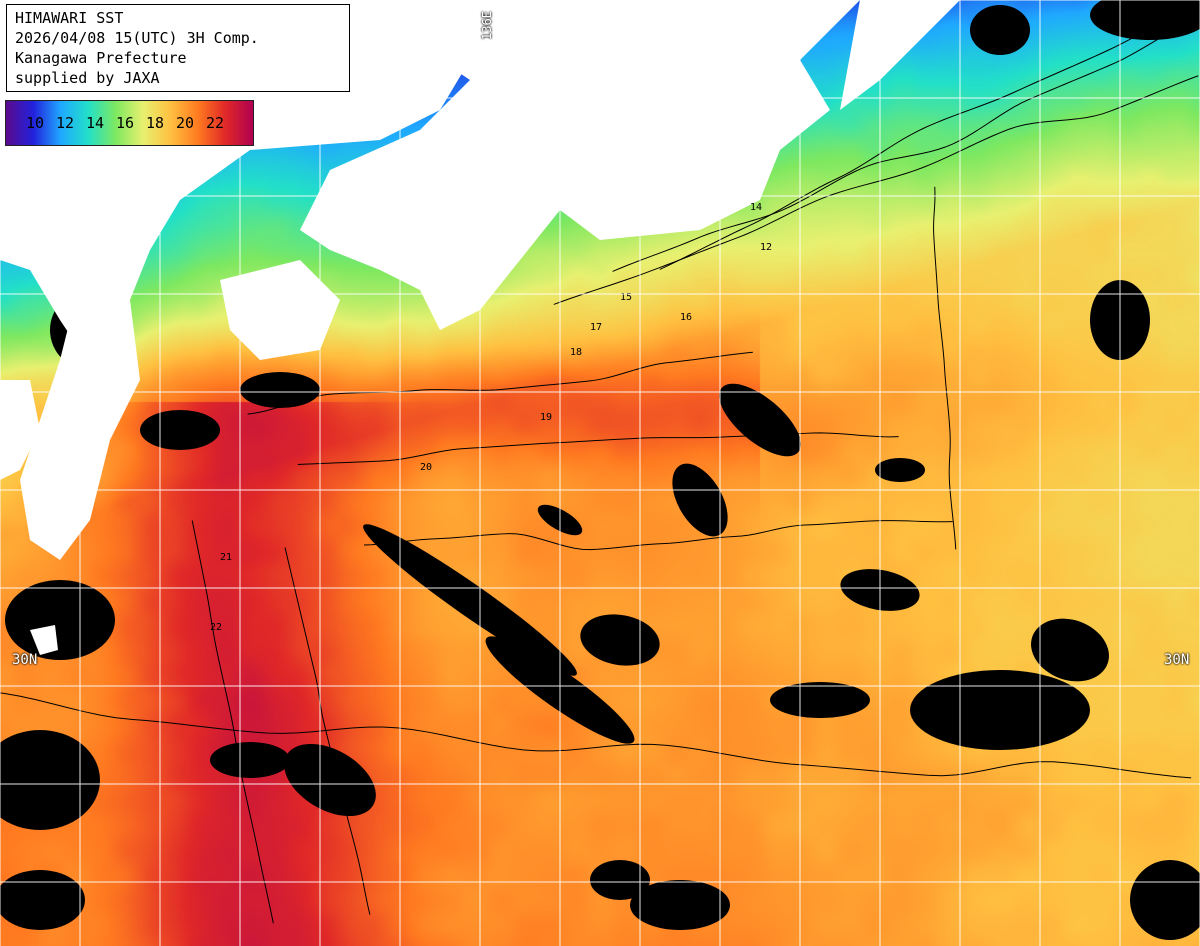 The height and width of the screenshot is (946, 1200). I want to click on longitude-label-top: 136E, so click(487, 25).